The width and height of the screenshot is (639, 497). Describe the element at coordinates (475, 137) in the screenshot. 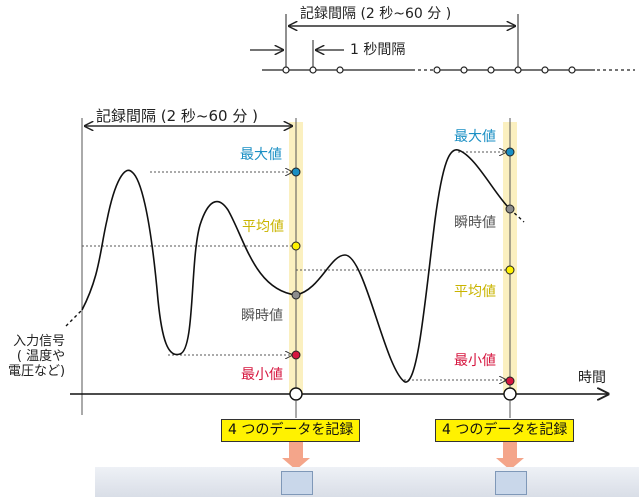

I see `max-label-2: 最大値` at that location.